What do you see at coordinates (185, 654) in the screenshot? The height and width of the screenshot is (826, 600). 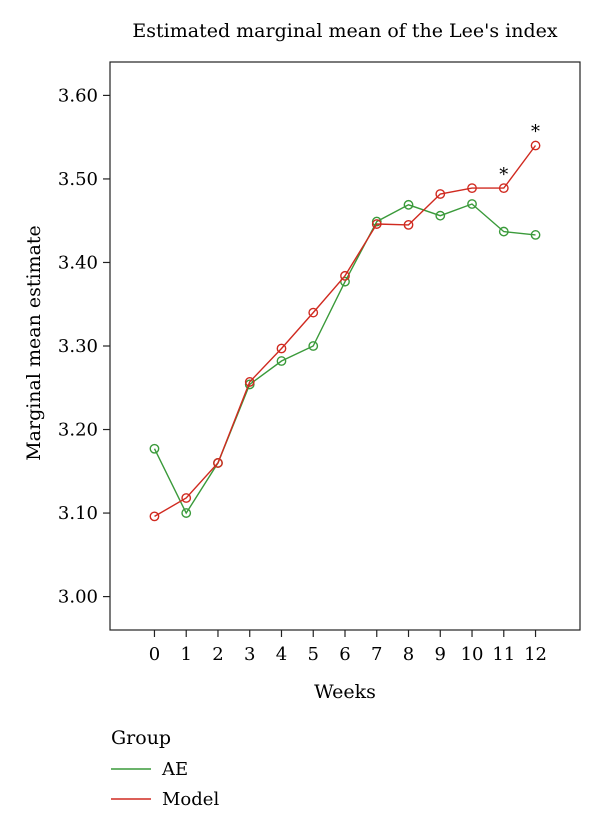 I see `x-tick-label: 1` at bounding box center [185, 654].